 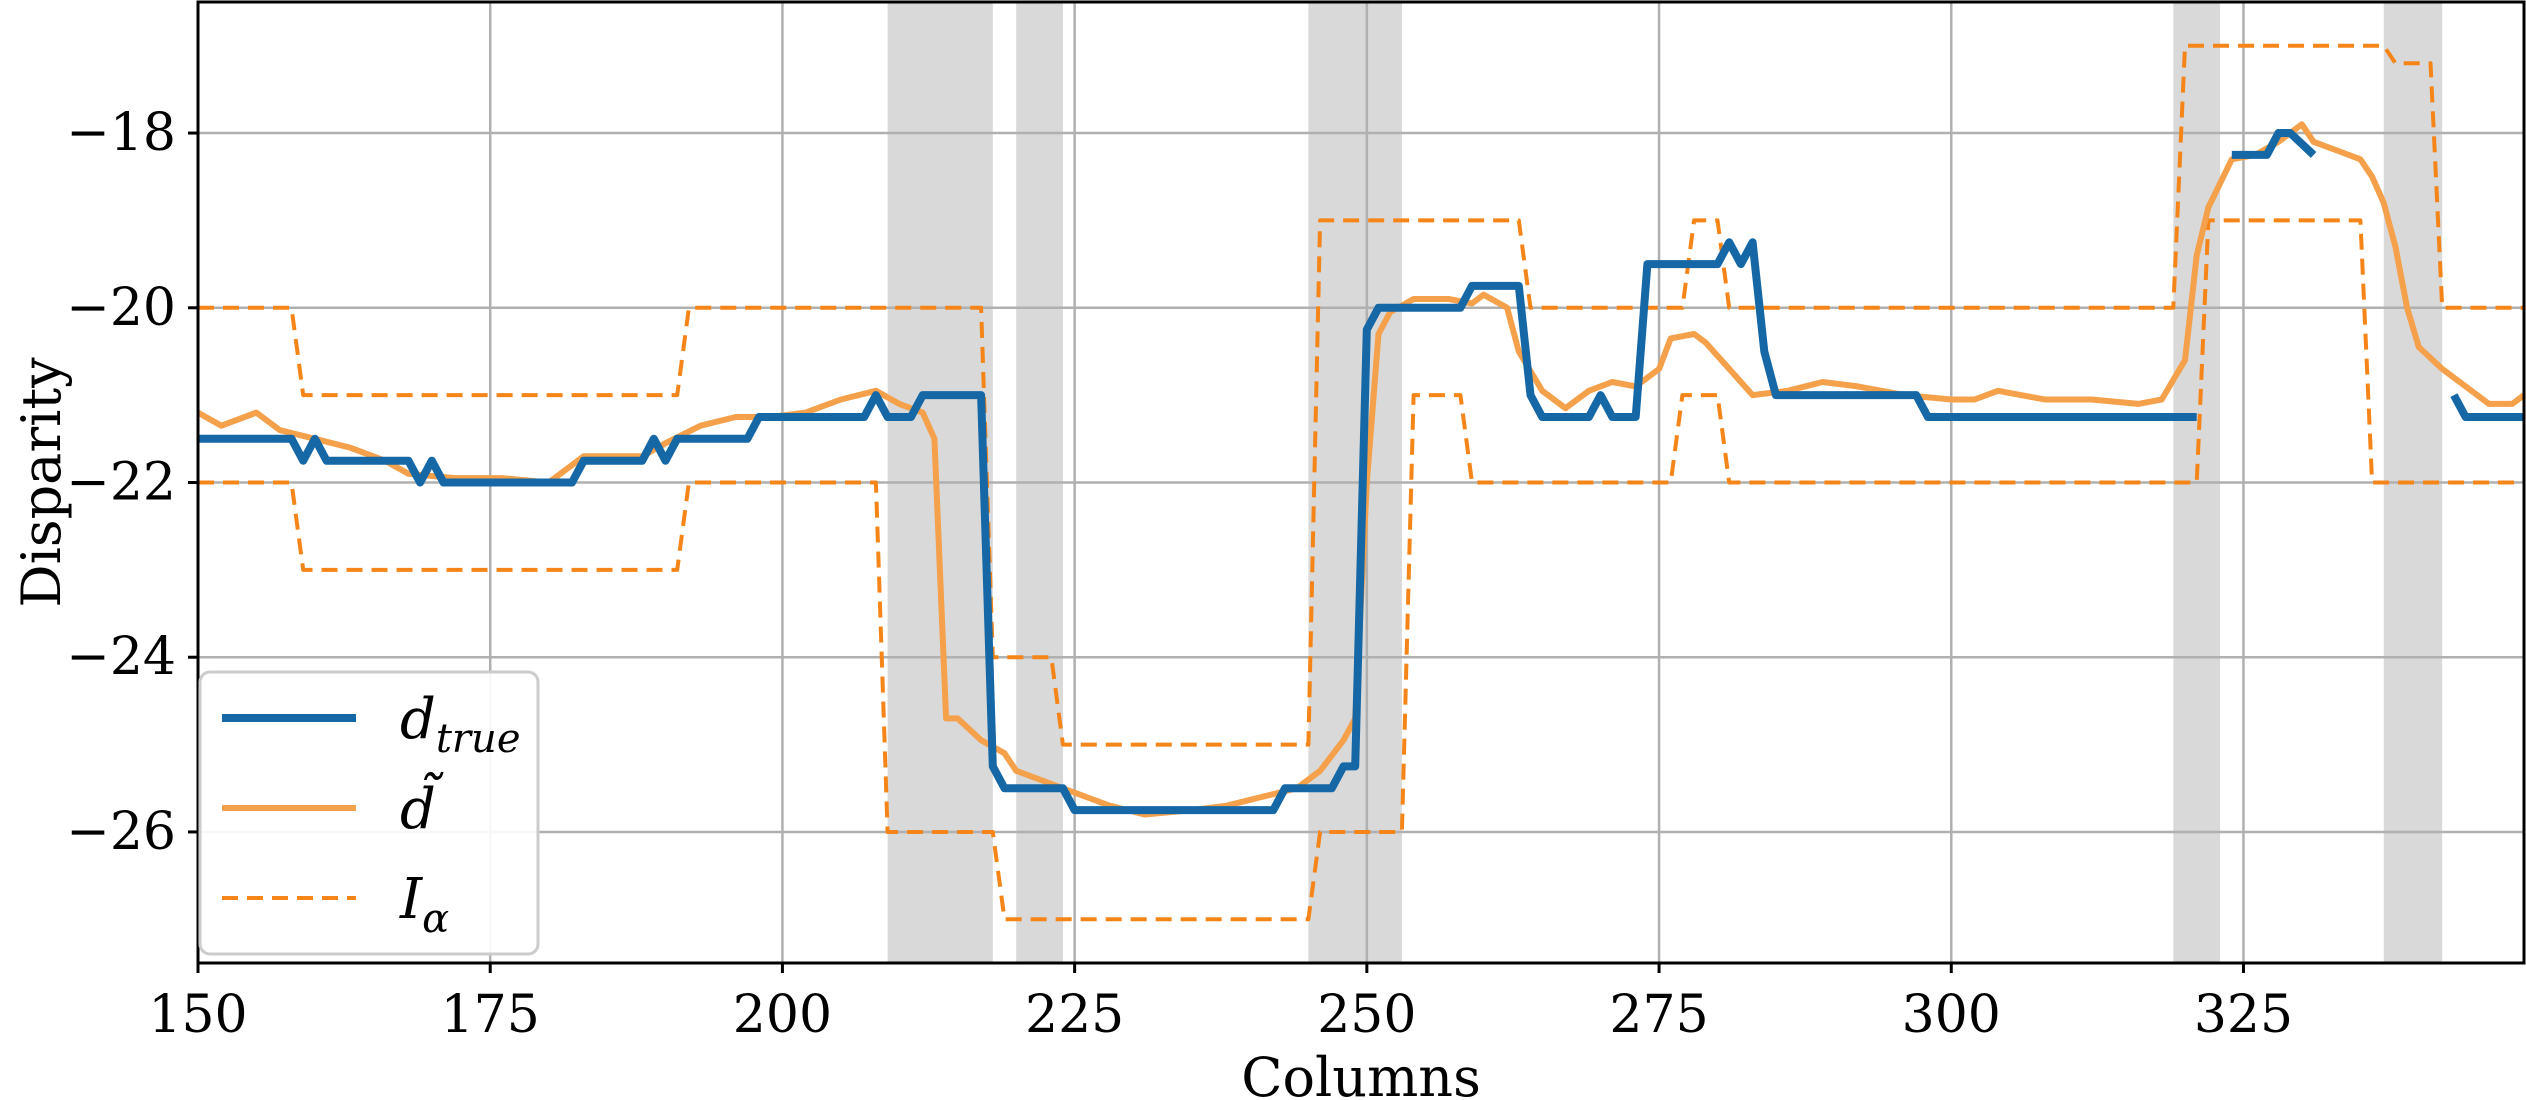 What do you see at coordinates (121, 483) in the screenshot?
I see `y-tick-label-2: −22` at bounding box center [121, 483].